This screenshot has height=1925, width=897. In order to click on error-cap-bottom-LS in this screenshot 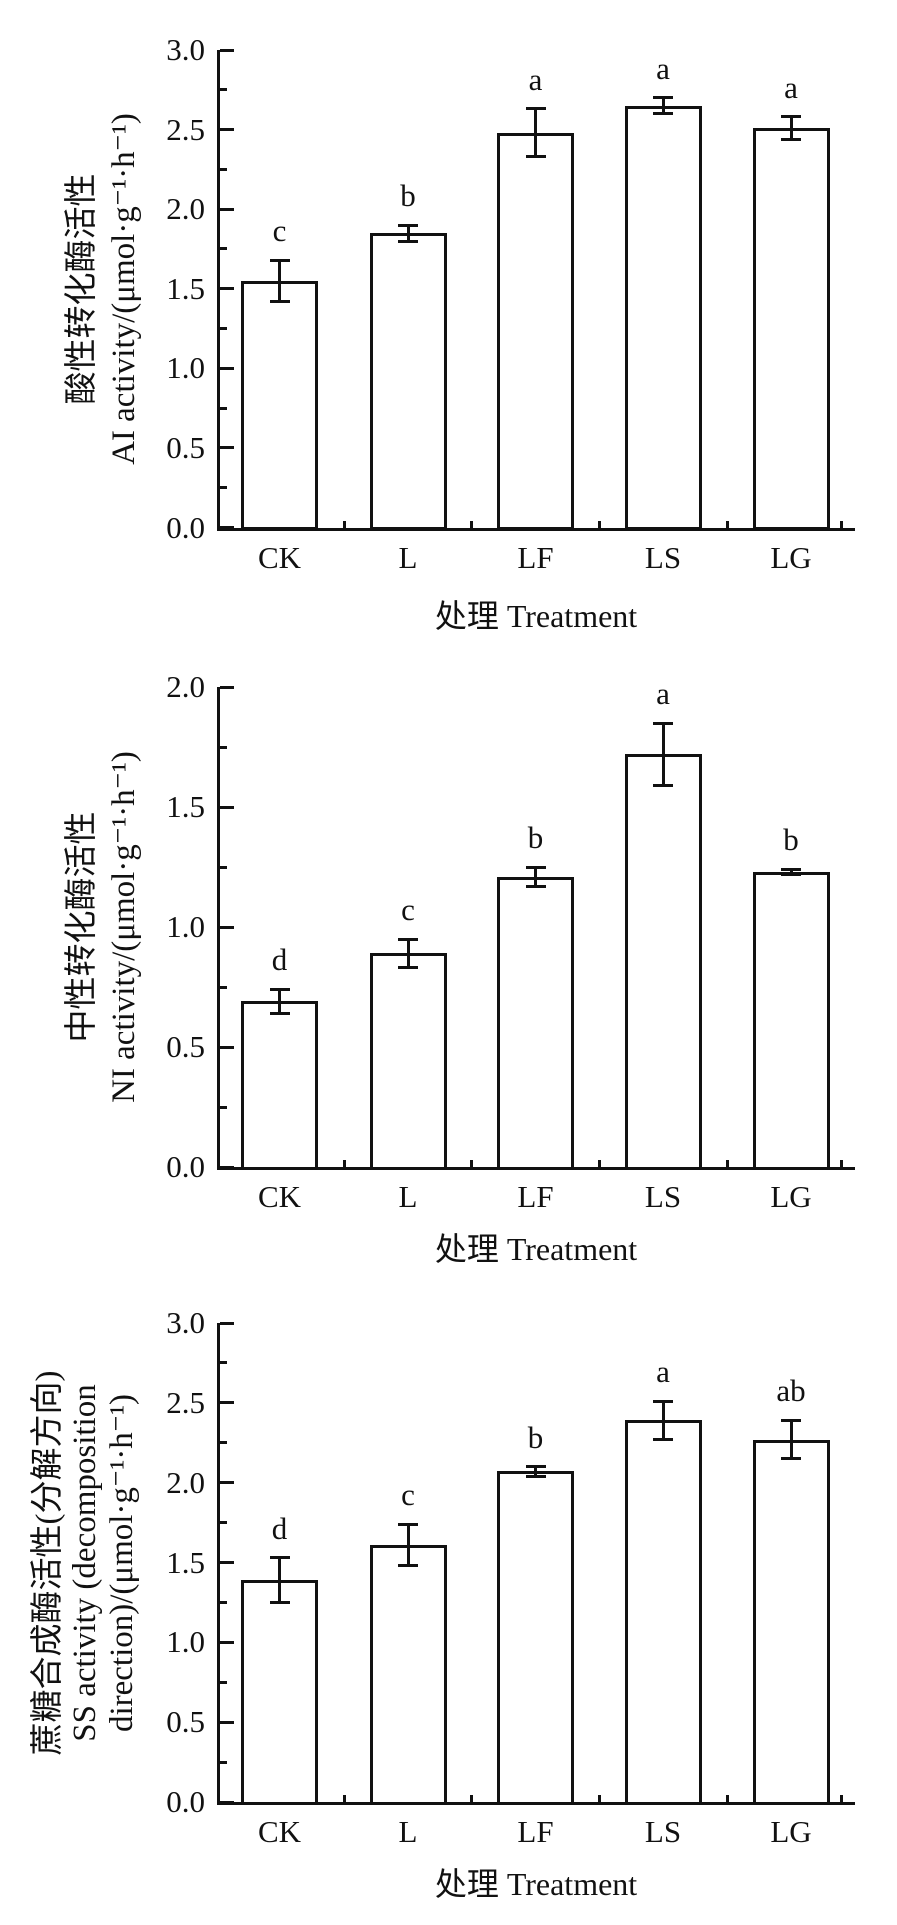, I will do `click(663, 1440)`.